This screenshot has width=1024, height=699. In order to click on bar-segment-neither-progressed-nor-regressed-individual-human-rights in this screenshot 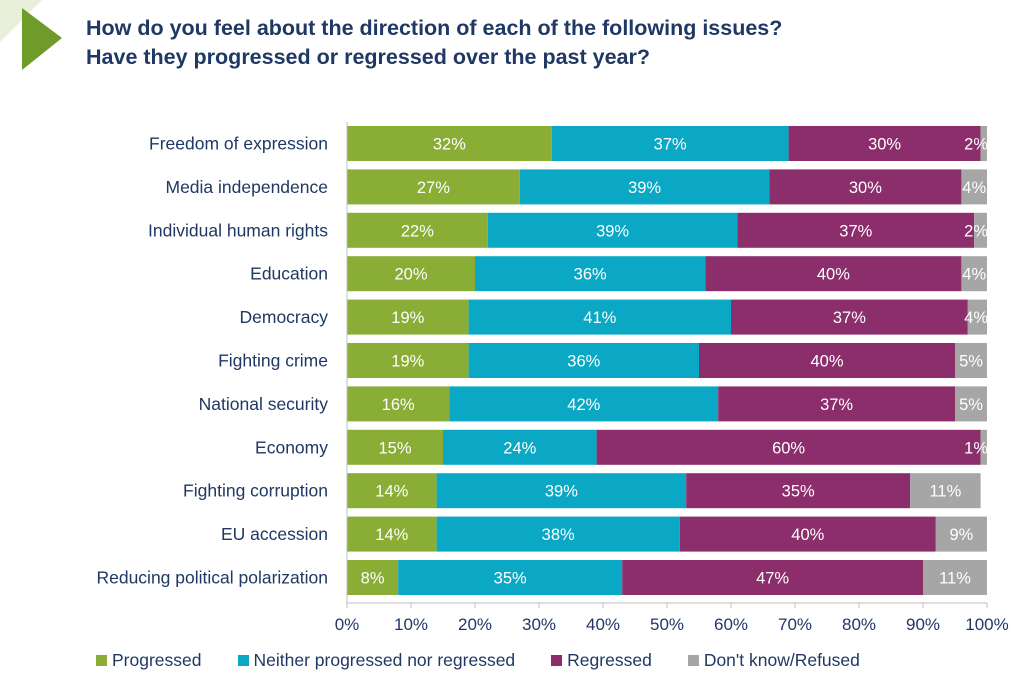, I will do `click(612, 230)`.